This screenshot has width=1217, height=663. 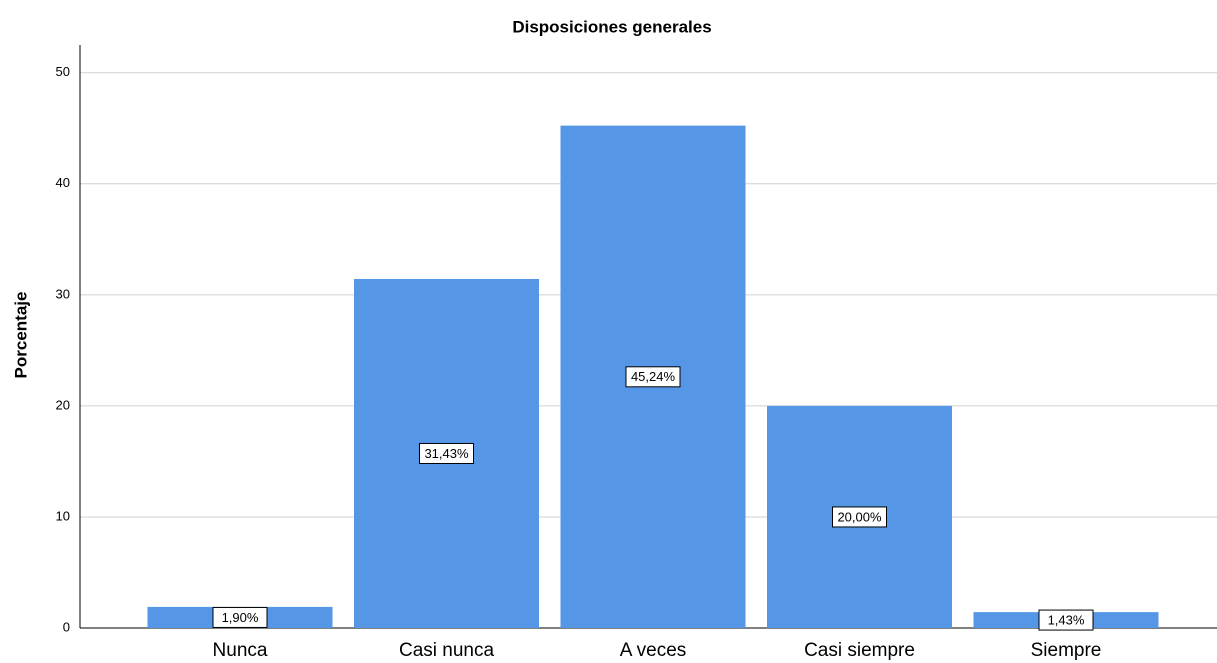 I want to click on x-tick-label: Casi siempre, so click(x=859, y=650).